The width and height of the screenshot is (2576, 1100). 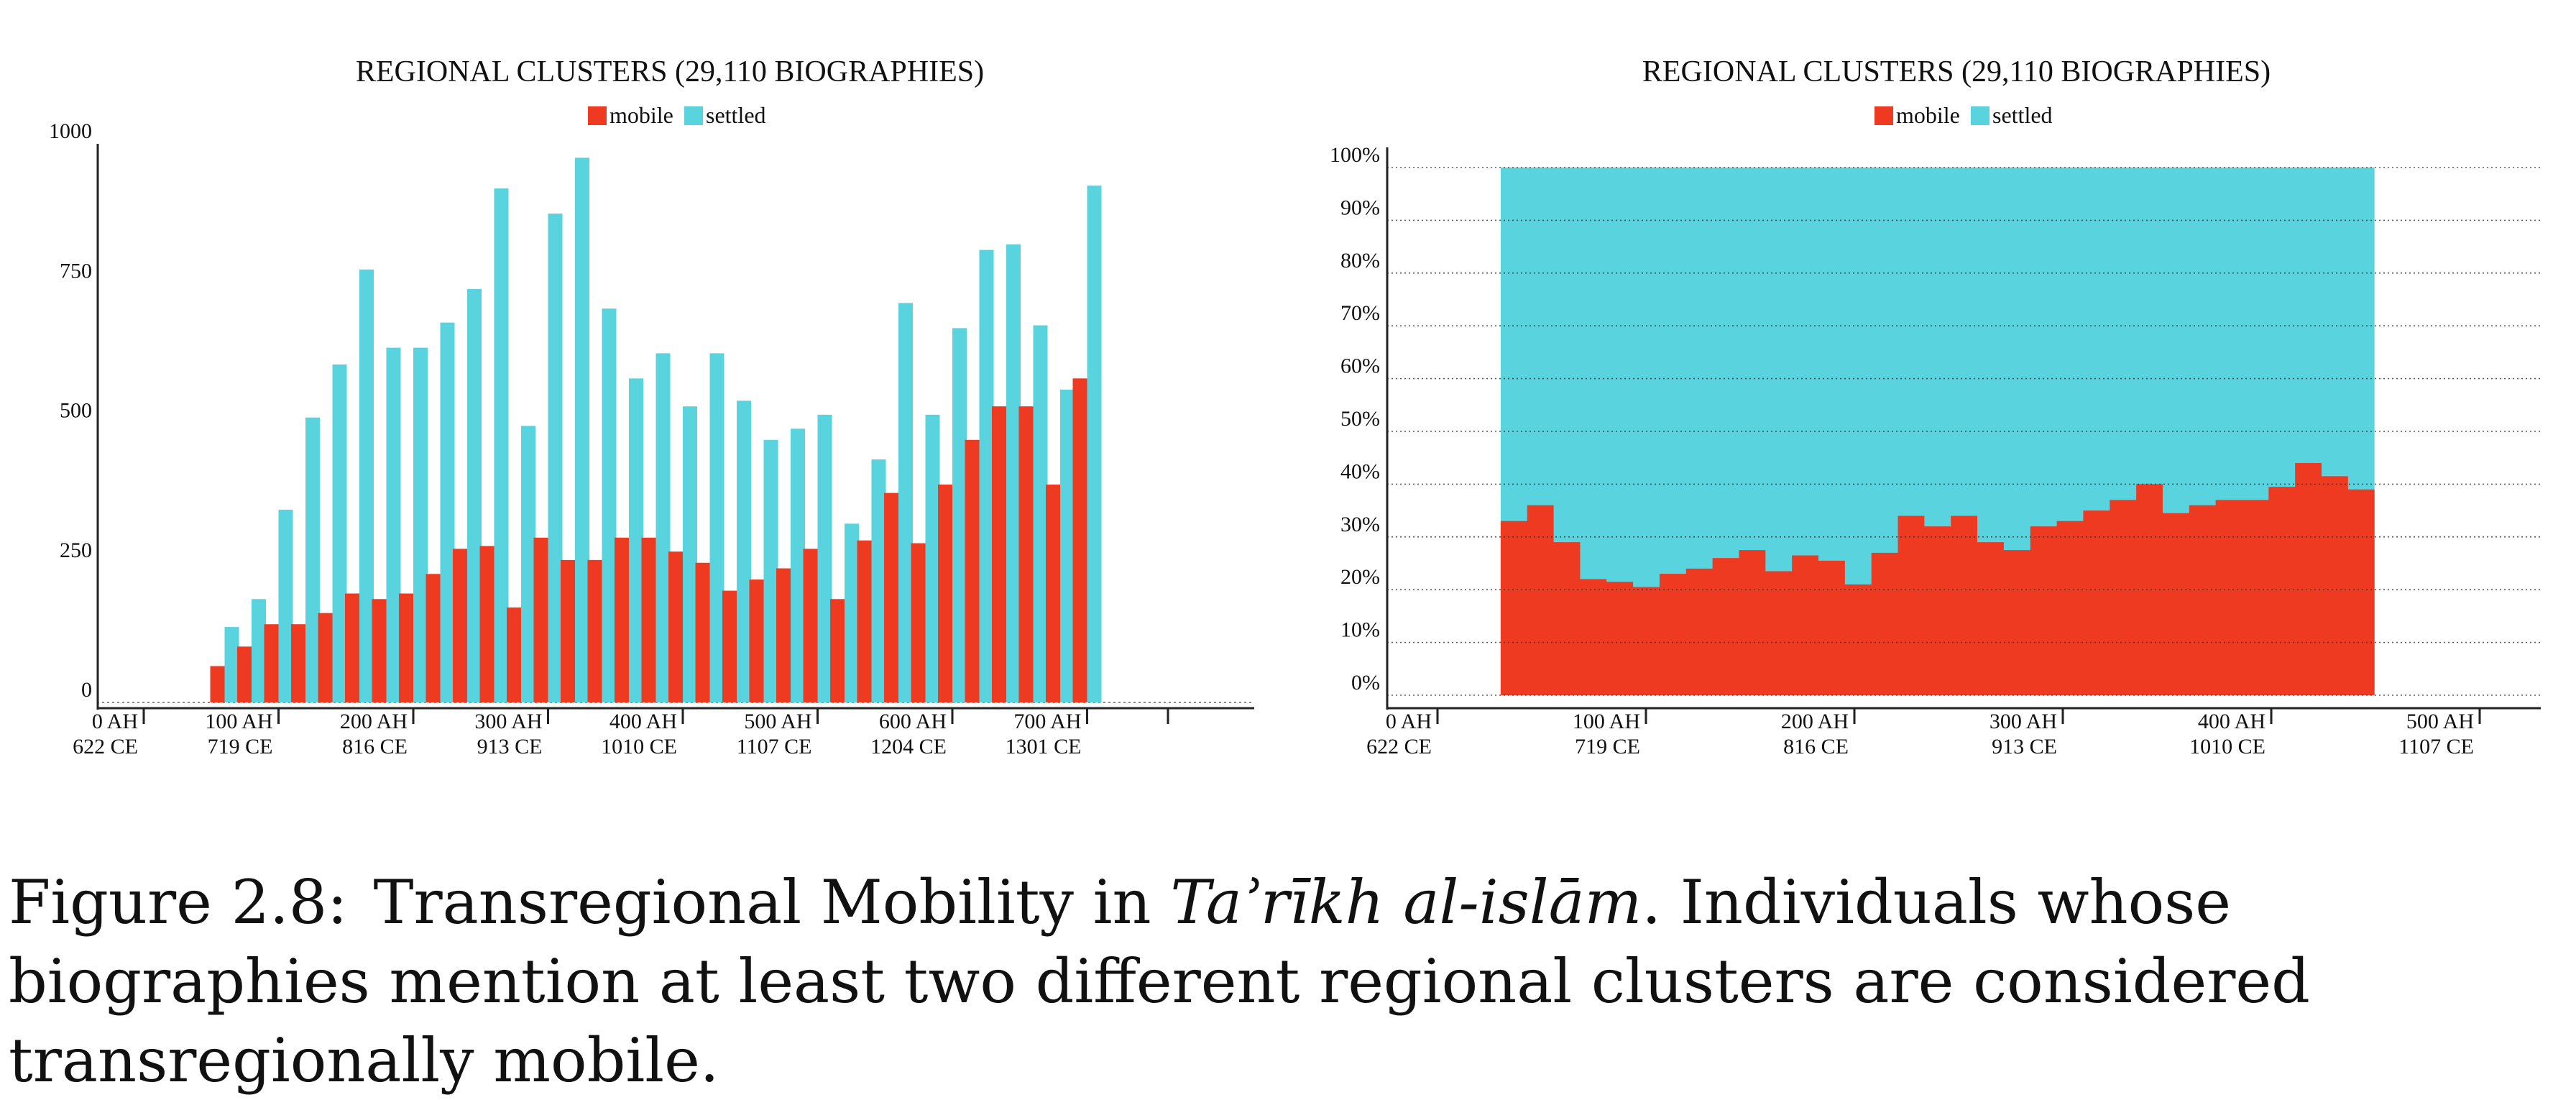 I want to click on y-tick-labels: 0 250 500 750 1000, so click(x=70, y=410).